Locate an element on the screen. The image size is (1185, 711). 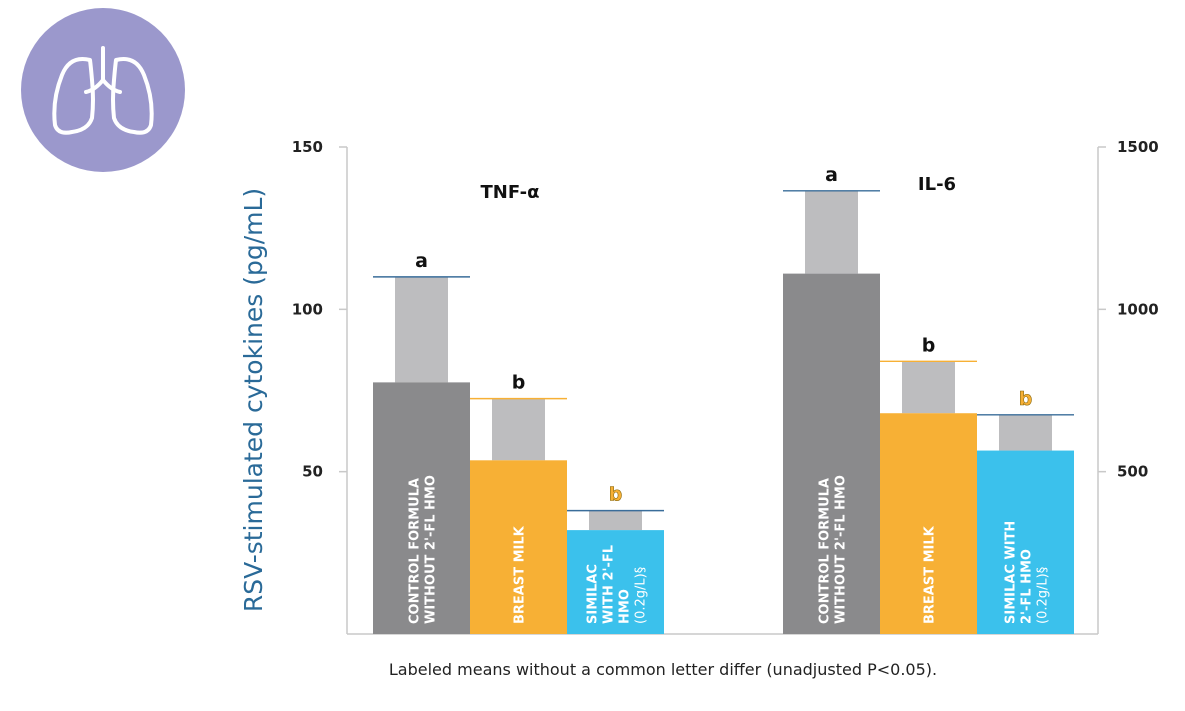
bar-label: SIMILAC WITH is located at coordinates (1011, 572).